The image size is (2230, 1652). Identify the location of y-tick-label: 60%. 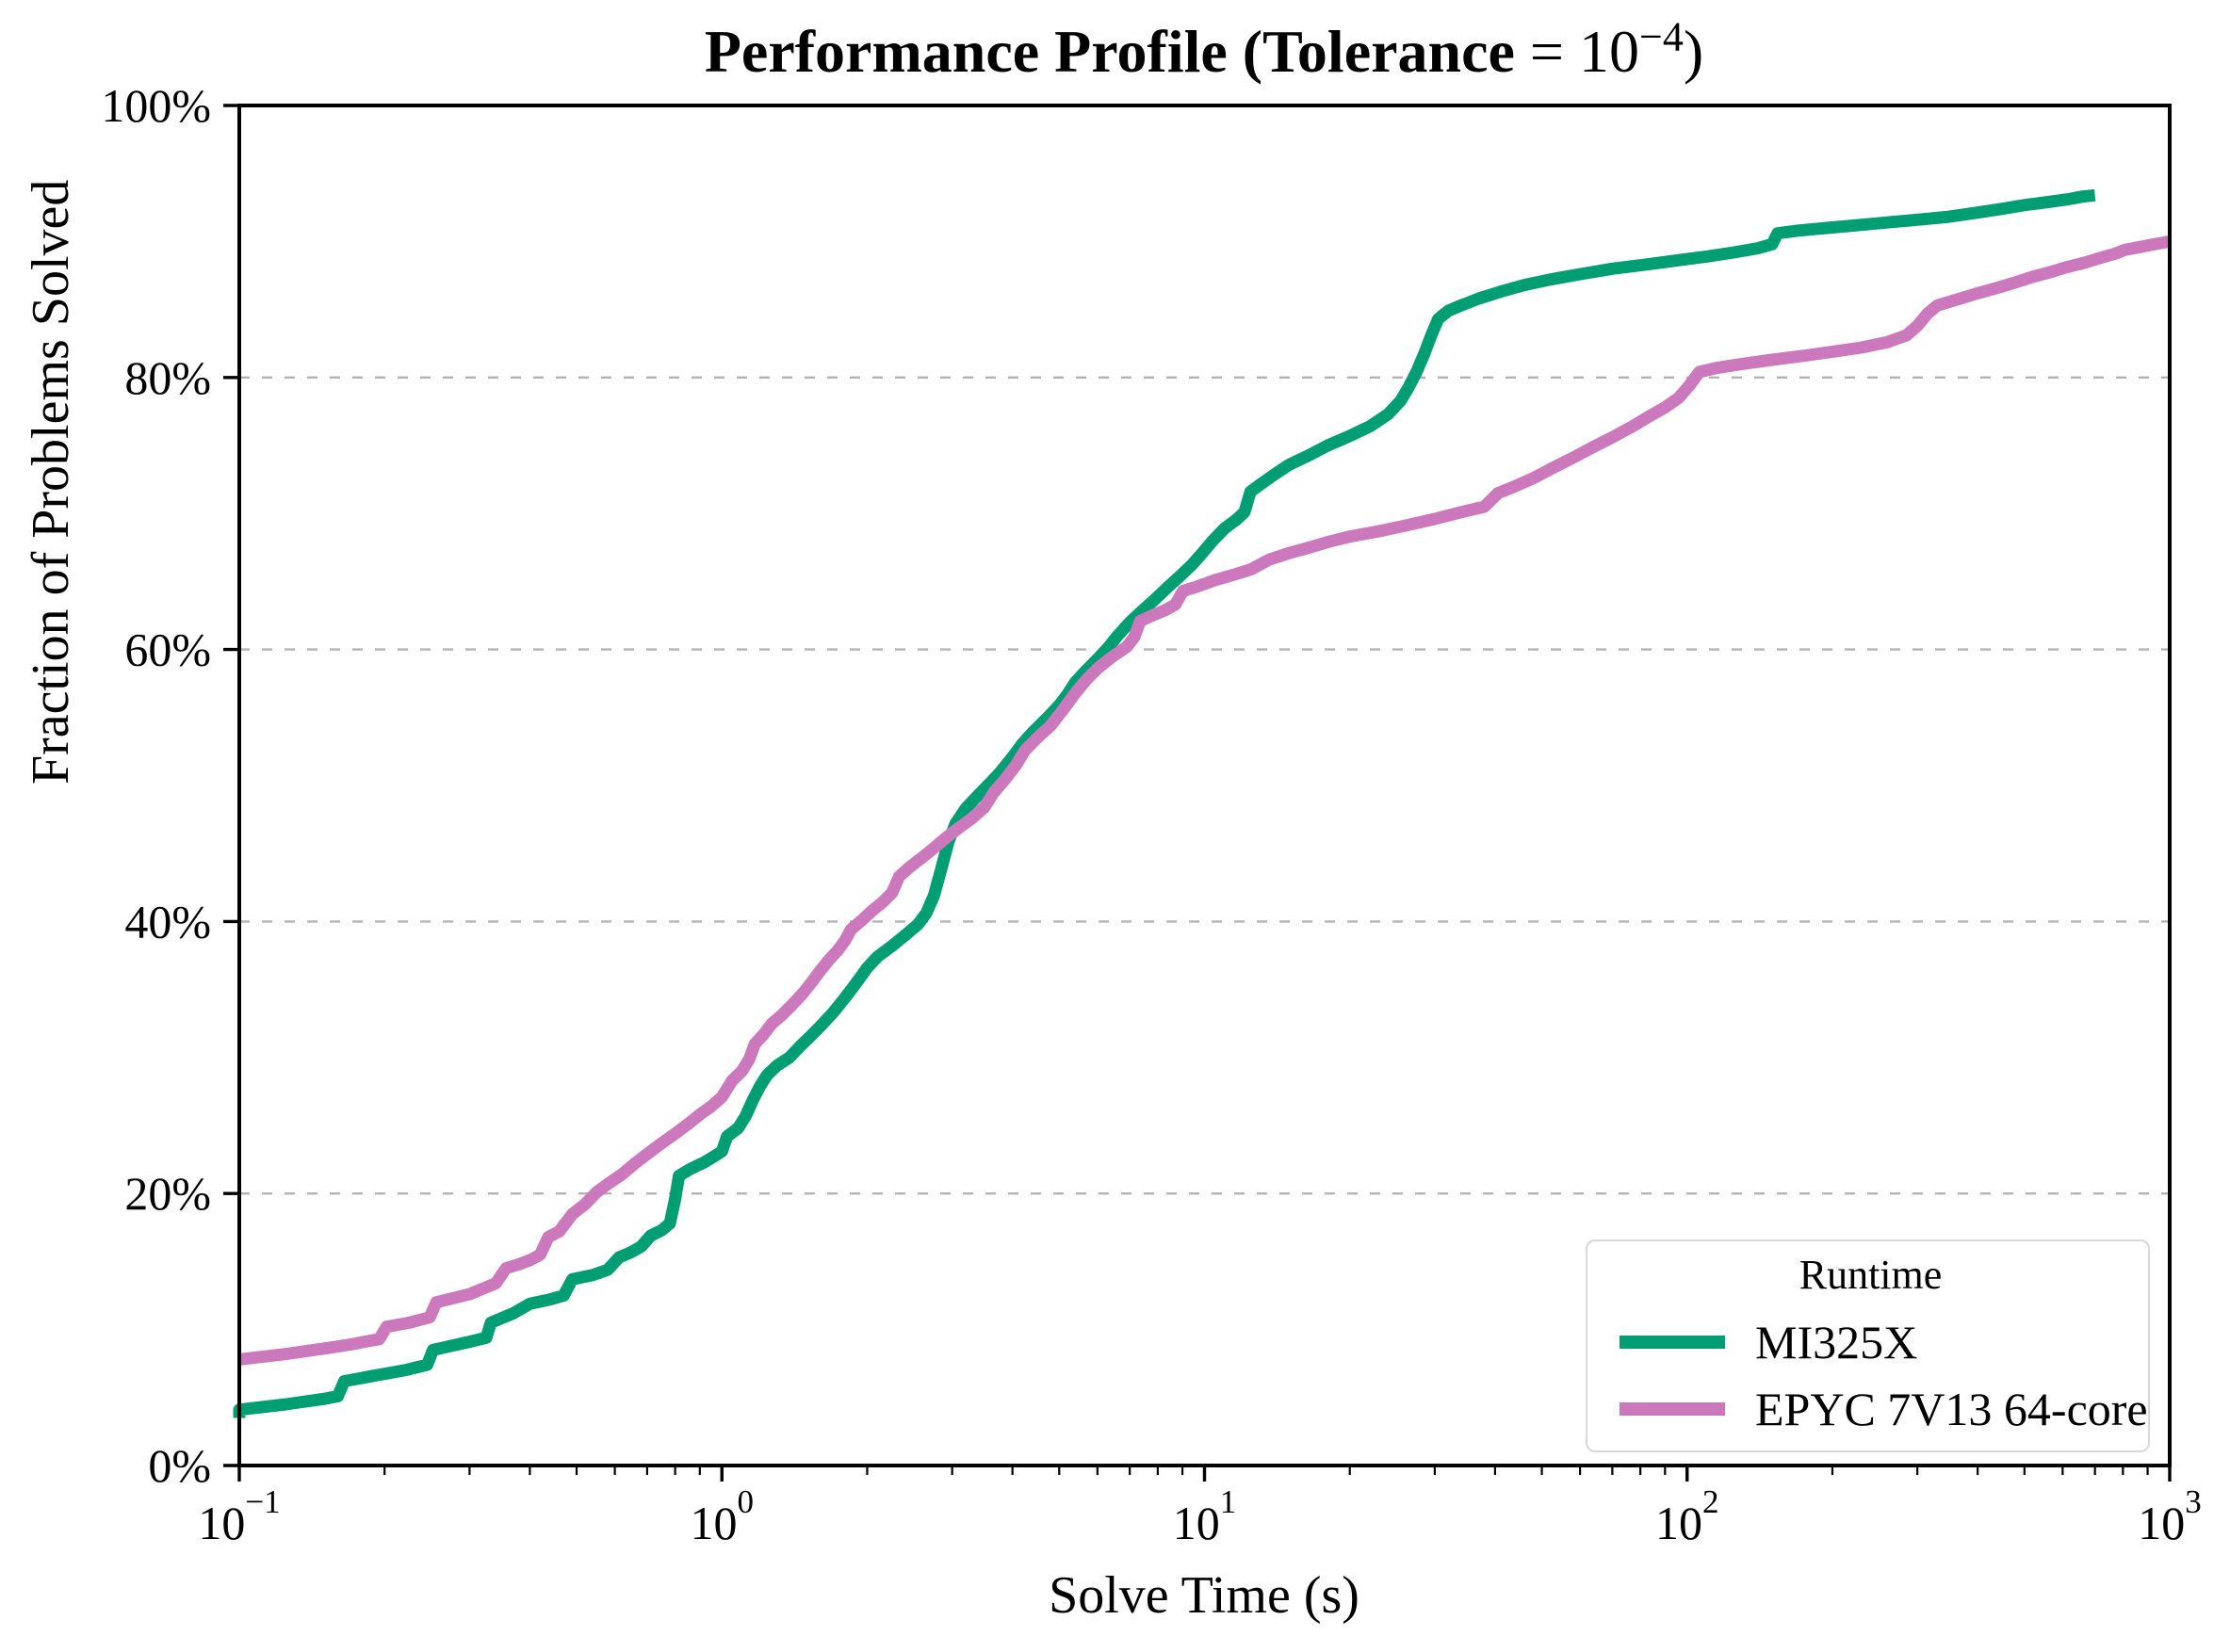
(167, 650).